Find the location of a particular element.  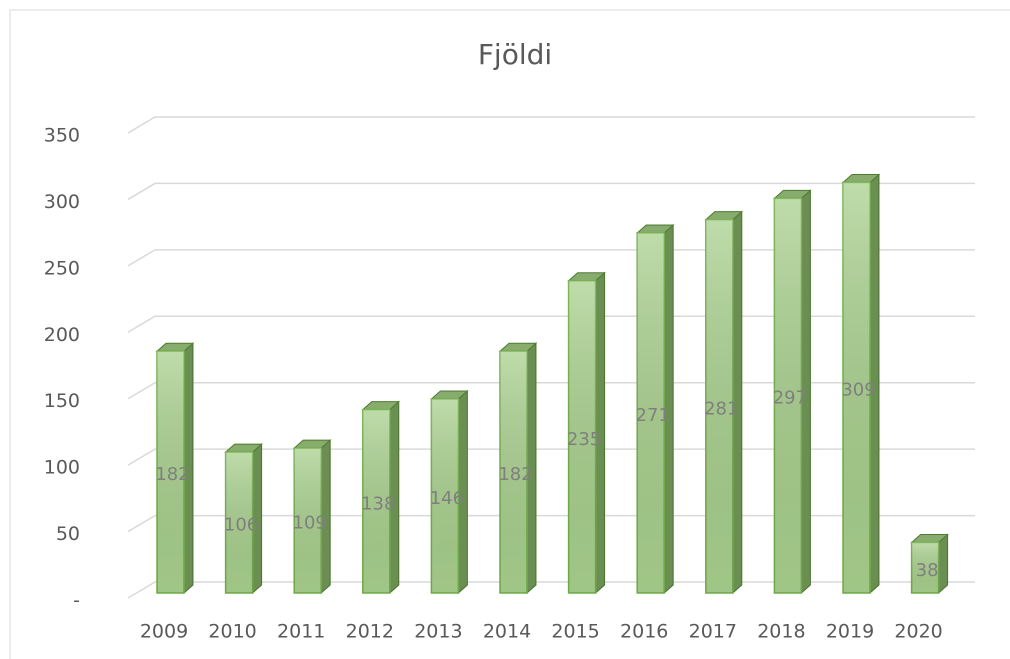

data-label: 109 is located at coordinates (310, 523).